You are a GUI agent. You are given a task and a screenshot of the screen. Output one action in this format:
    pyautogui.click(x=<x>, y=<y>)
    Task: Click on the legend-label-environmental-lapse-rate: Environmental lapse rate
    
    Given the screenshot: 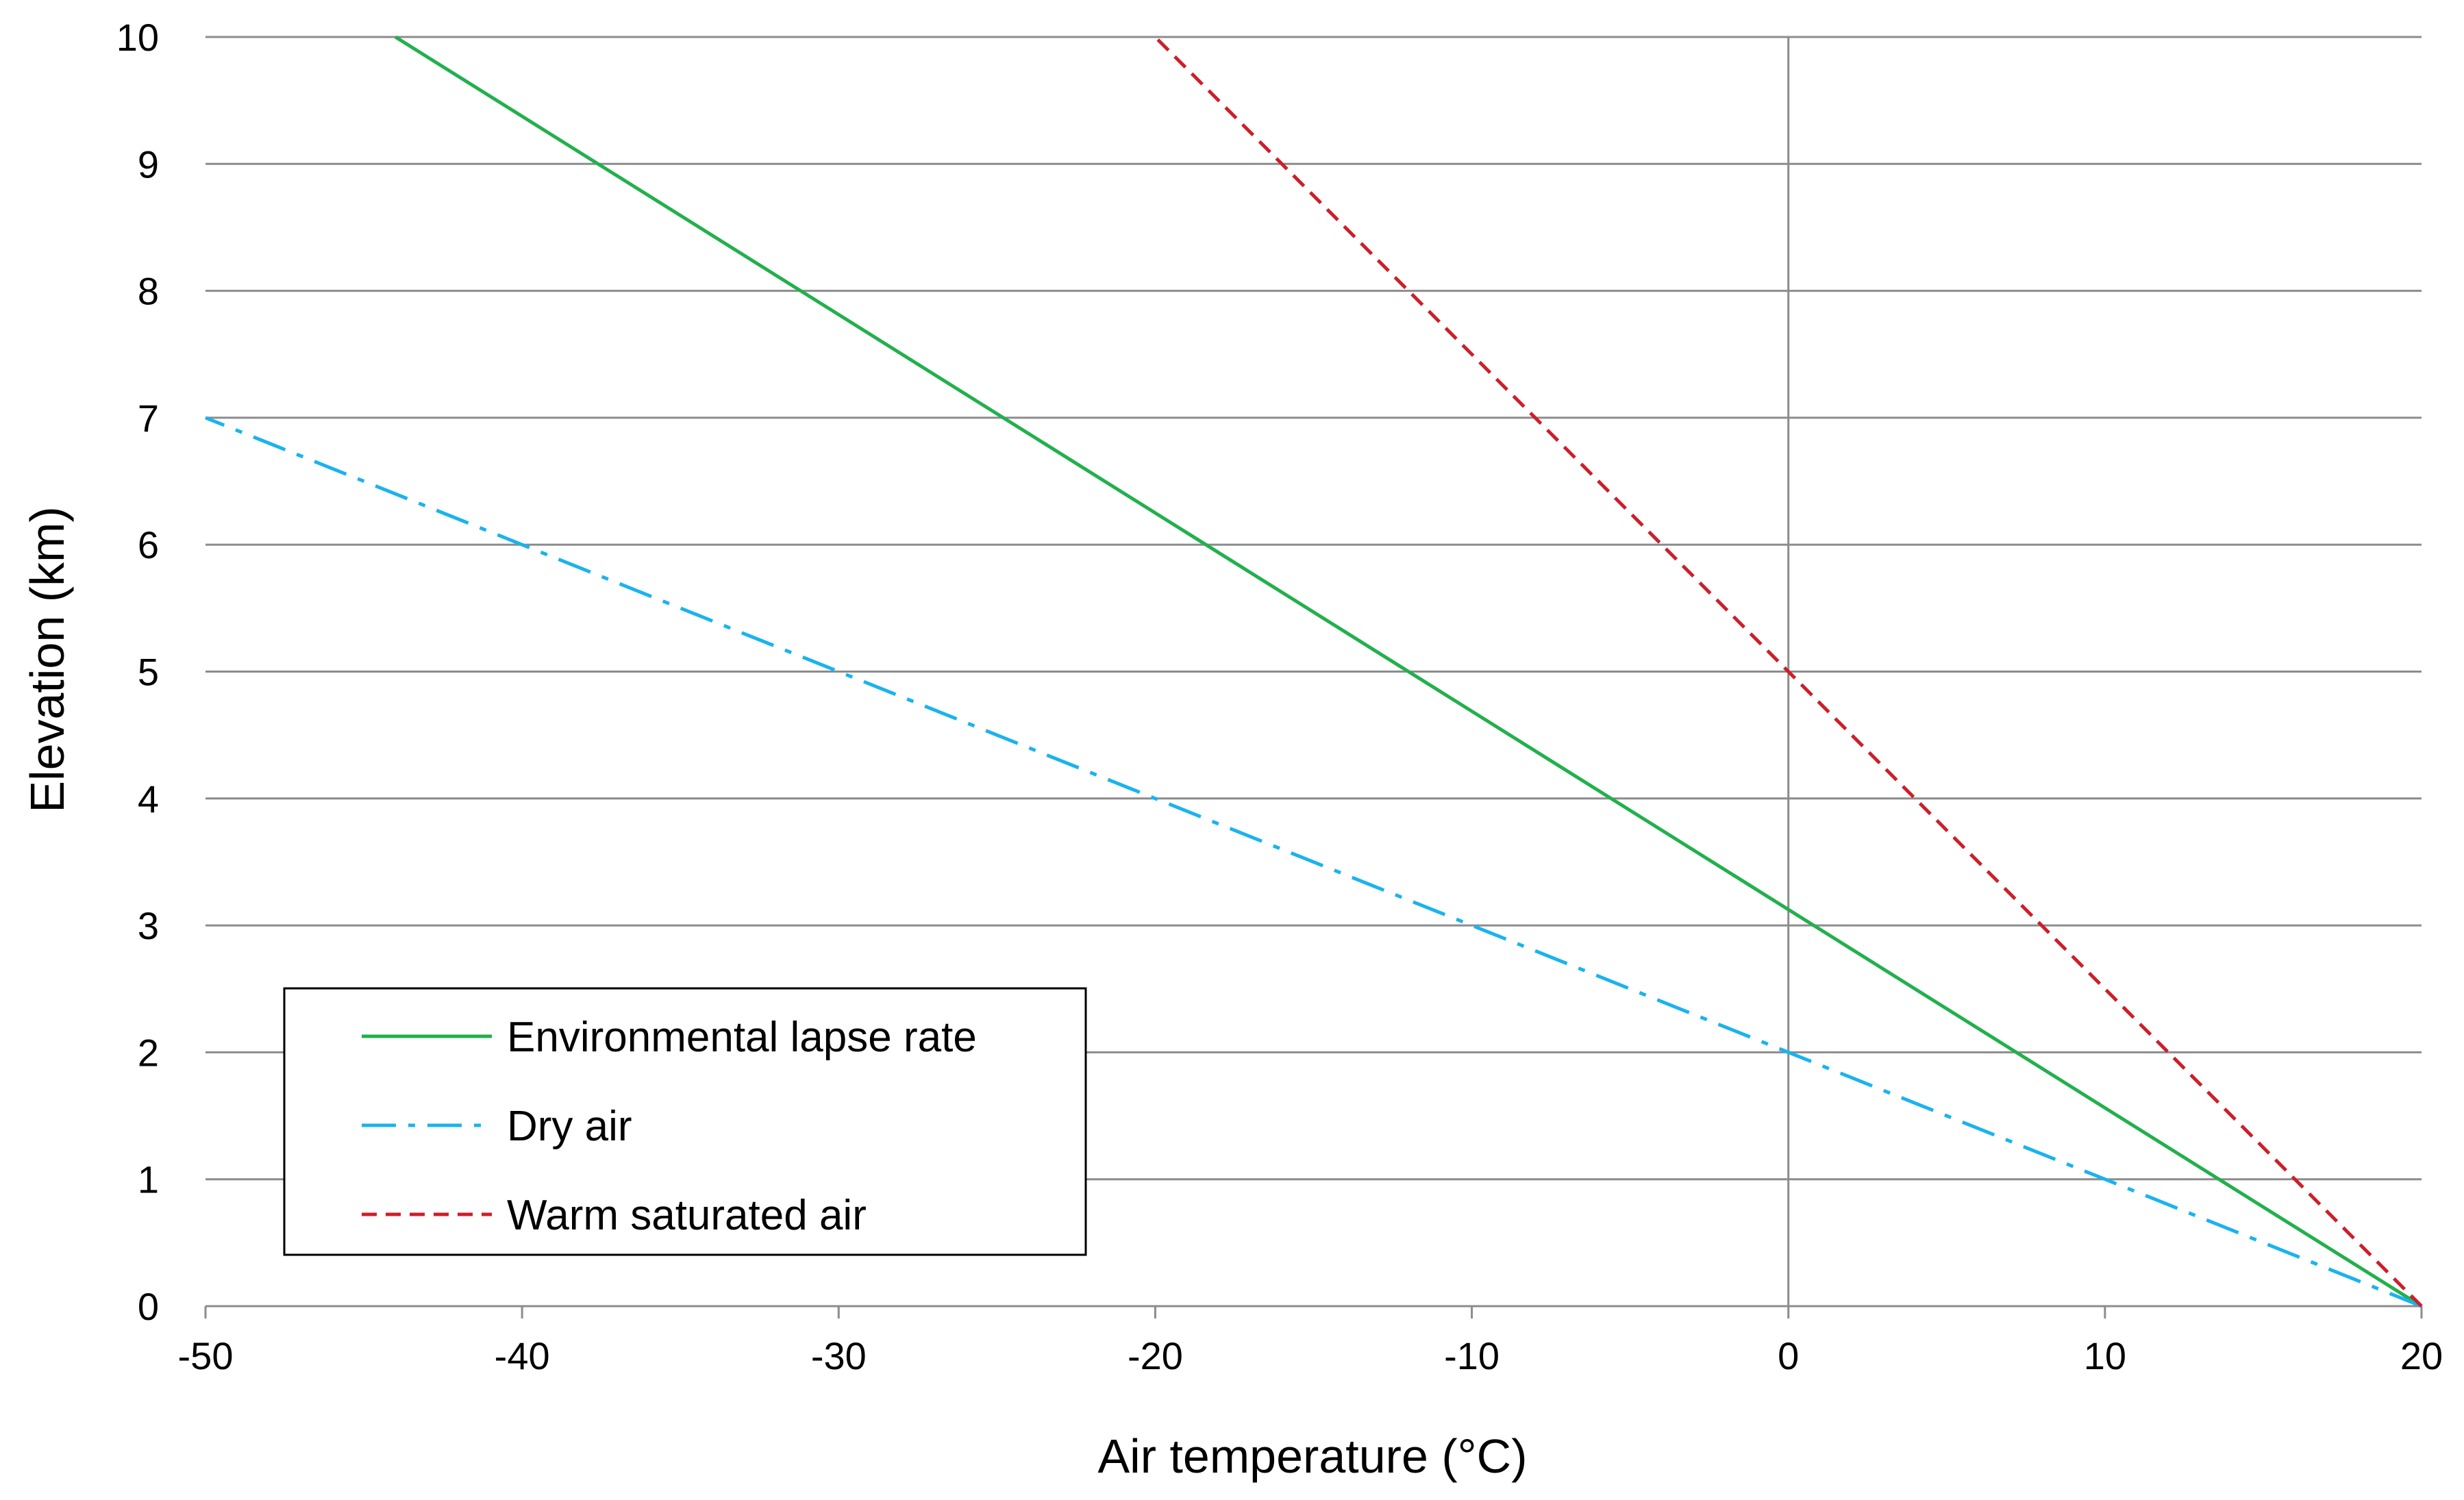 What is the action you would take?
    pyautogui.click(x=742, y=1037)
    